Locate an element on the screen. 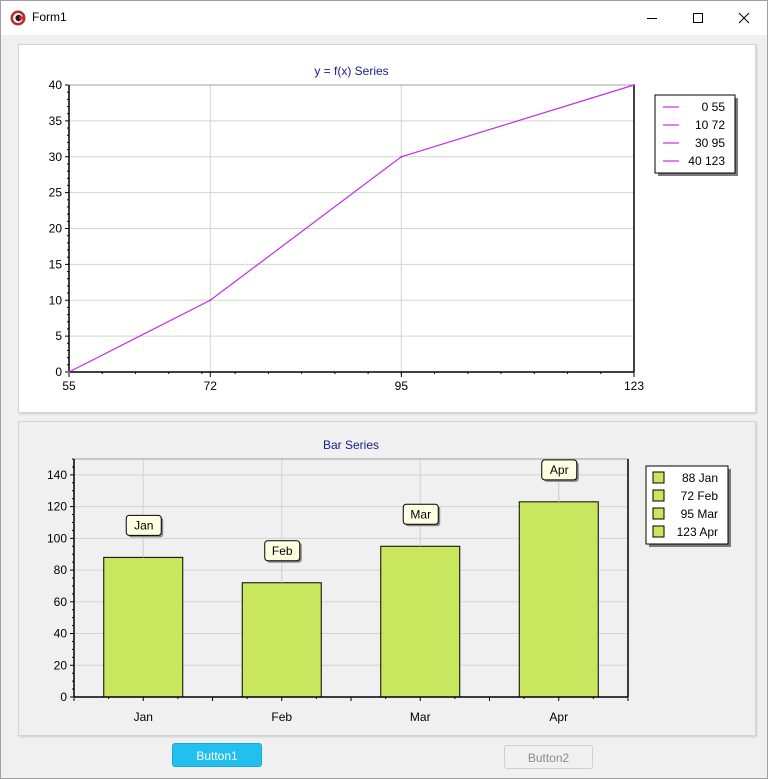 The height and width of the screenshot is (779, 768). x-tick-label: Jan is located at coordinates (143, 717).